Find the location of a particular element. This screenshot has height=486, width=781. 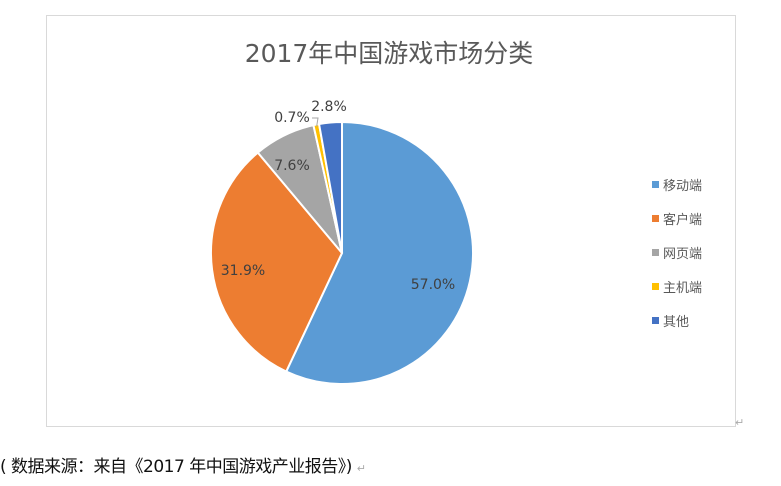

leader-line is located at coordinates (315, 122).